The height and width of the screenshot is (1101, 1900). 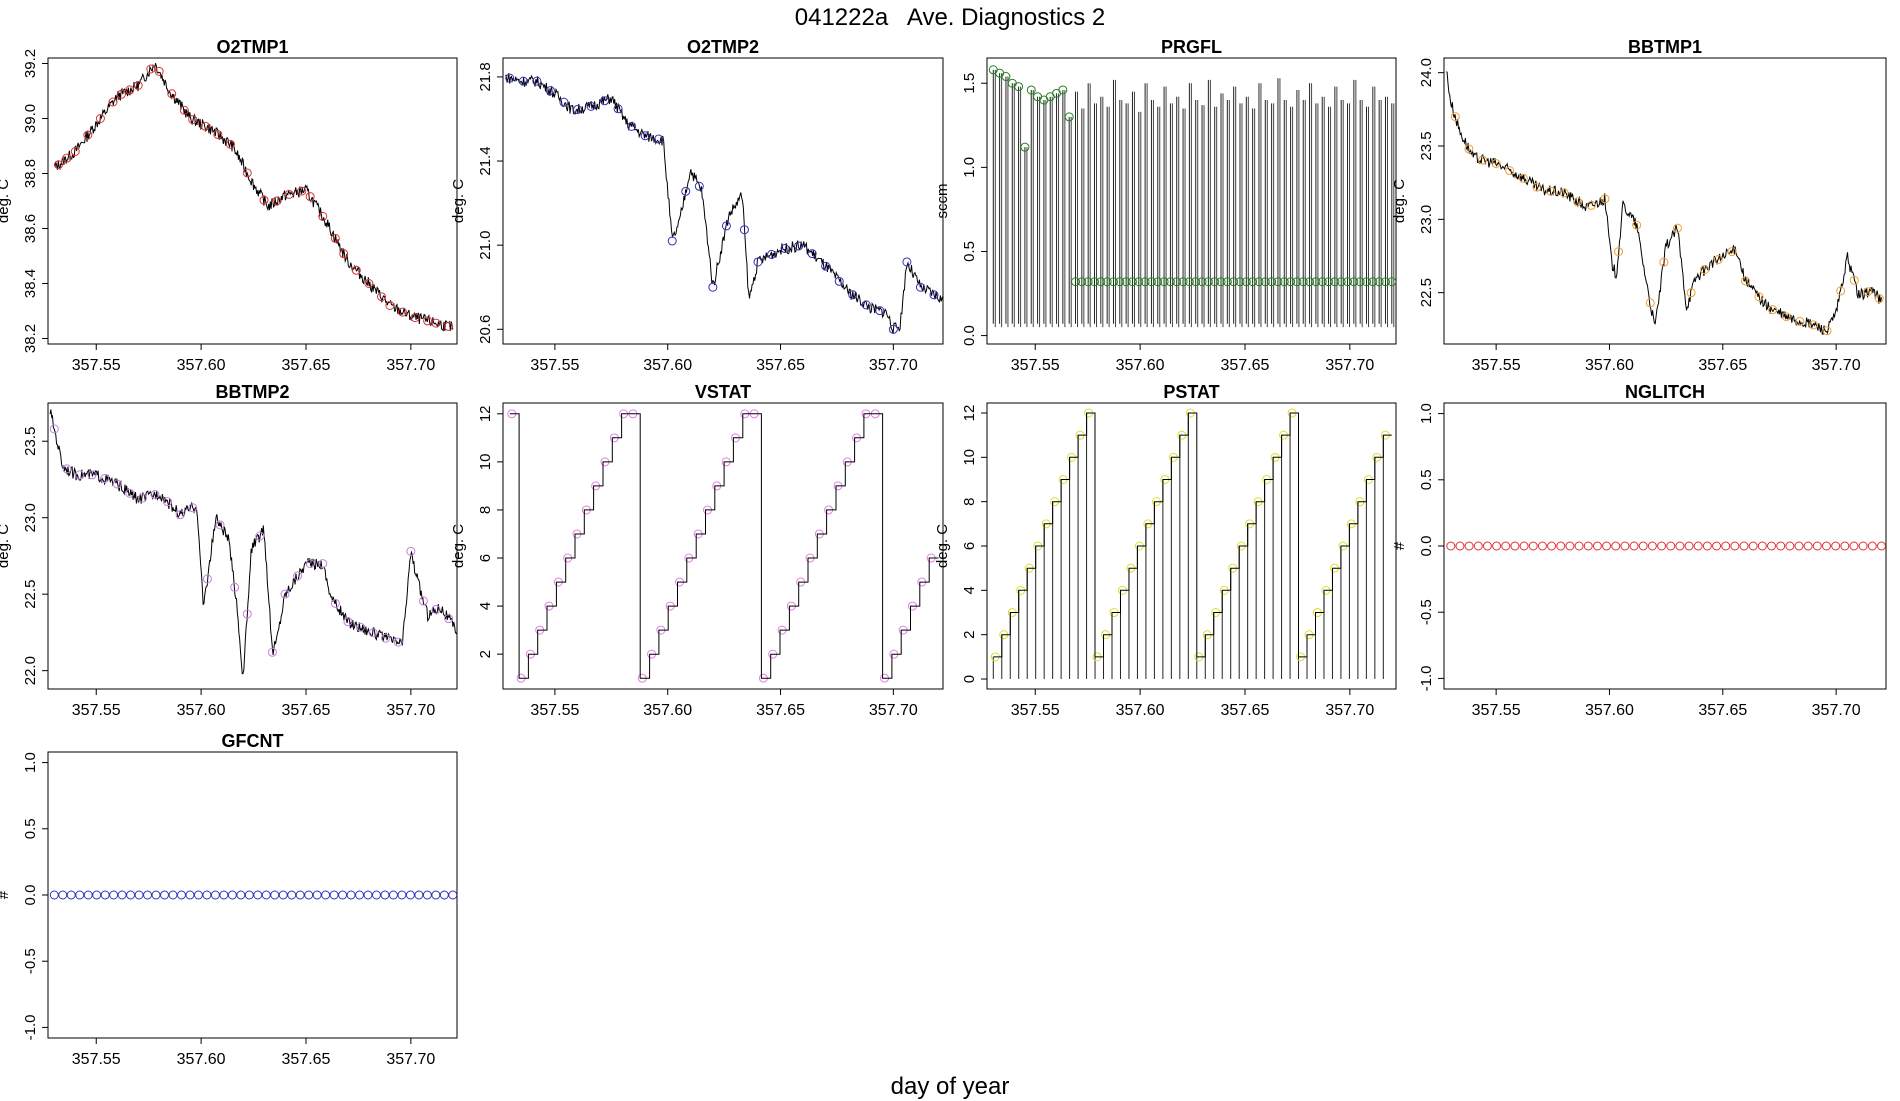 I want to click on y-tick-label: 23.0, so click(x=1426, y=219).